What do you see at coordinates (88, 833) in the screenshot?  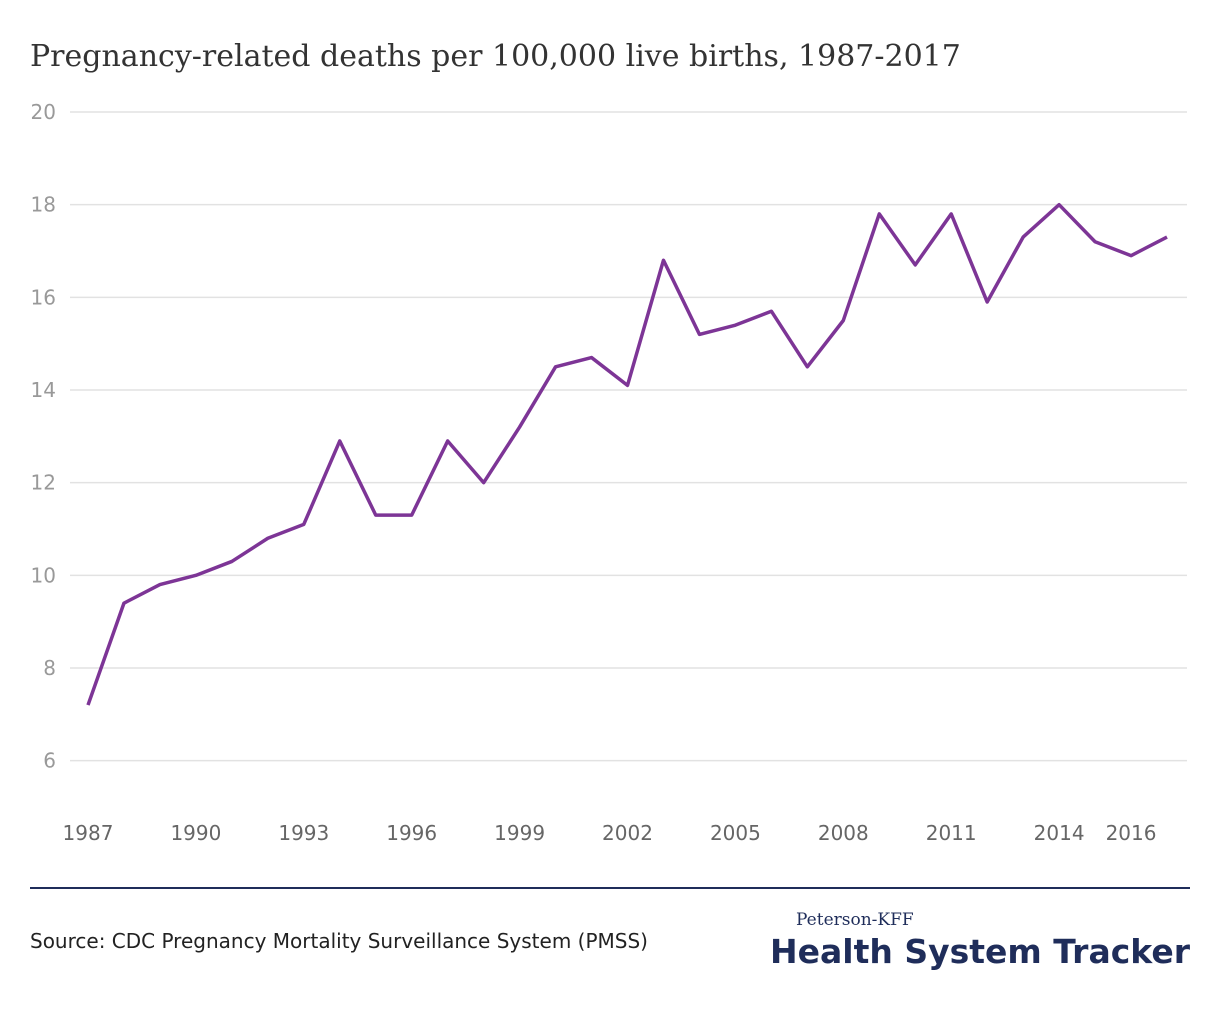 I see `x-tick-label: 1987` at bounding box center [88, 833].